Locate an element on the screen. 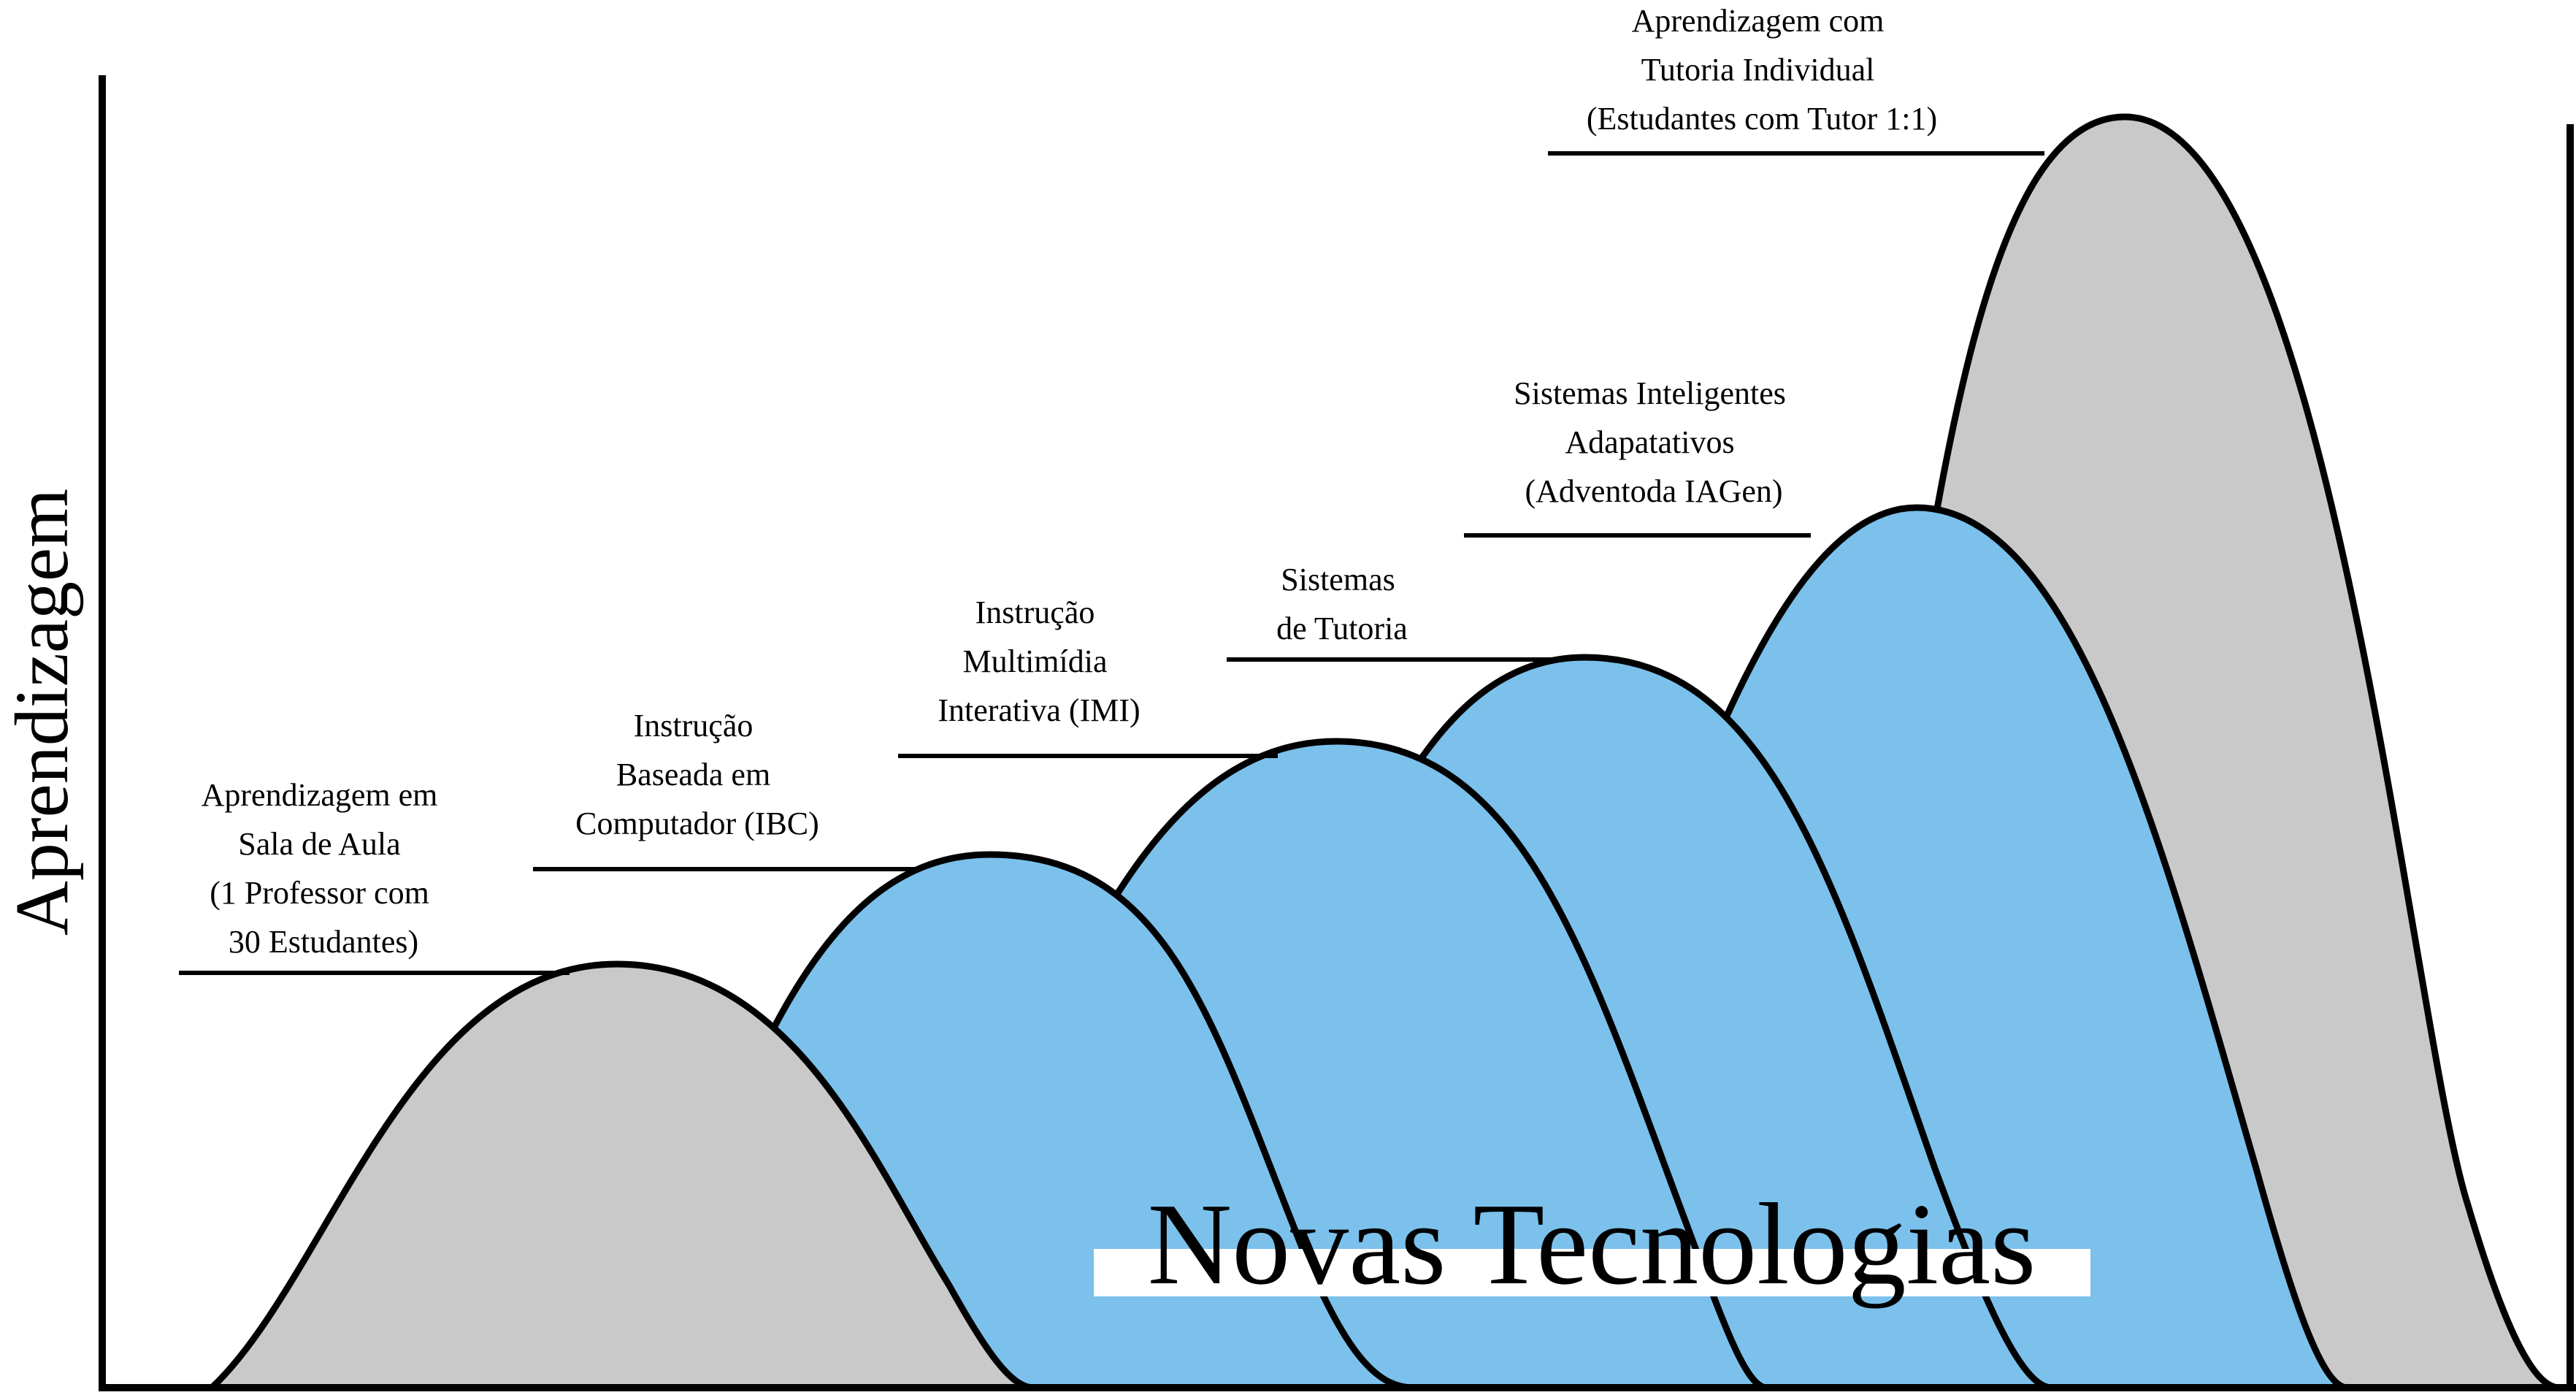 Image resolution: width=2576 pixels, height=1395 pixels. label-ibc: Instrução Baseada em Computador (IBC) is located at coordinates (697, 774).